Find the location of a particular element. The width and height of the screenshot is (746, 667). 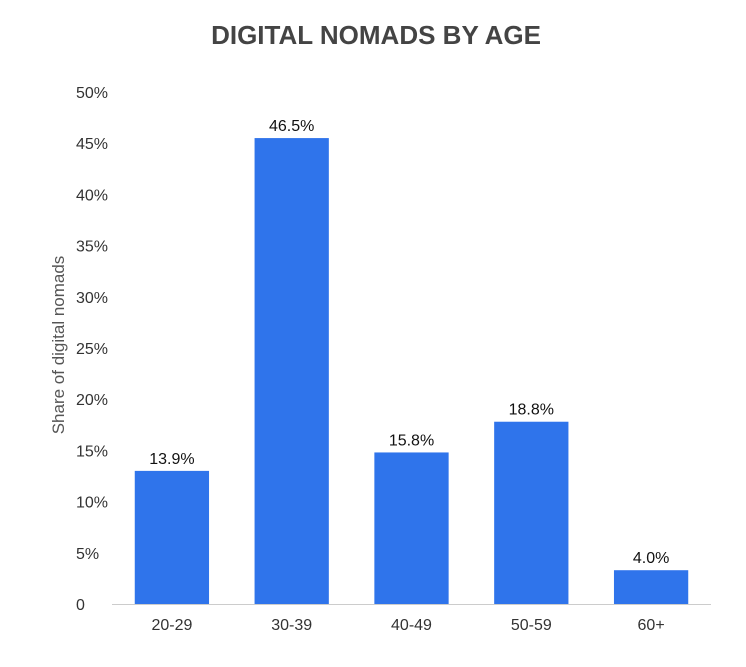

bar-data-label: 18.8% is located at coordinates (531, 410).